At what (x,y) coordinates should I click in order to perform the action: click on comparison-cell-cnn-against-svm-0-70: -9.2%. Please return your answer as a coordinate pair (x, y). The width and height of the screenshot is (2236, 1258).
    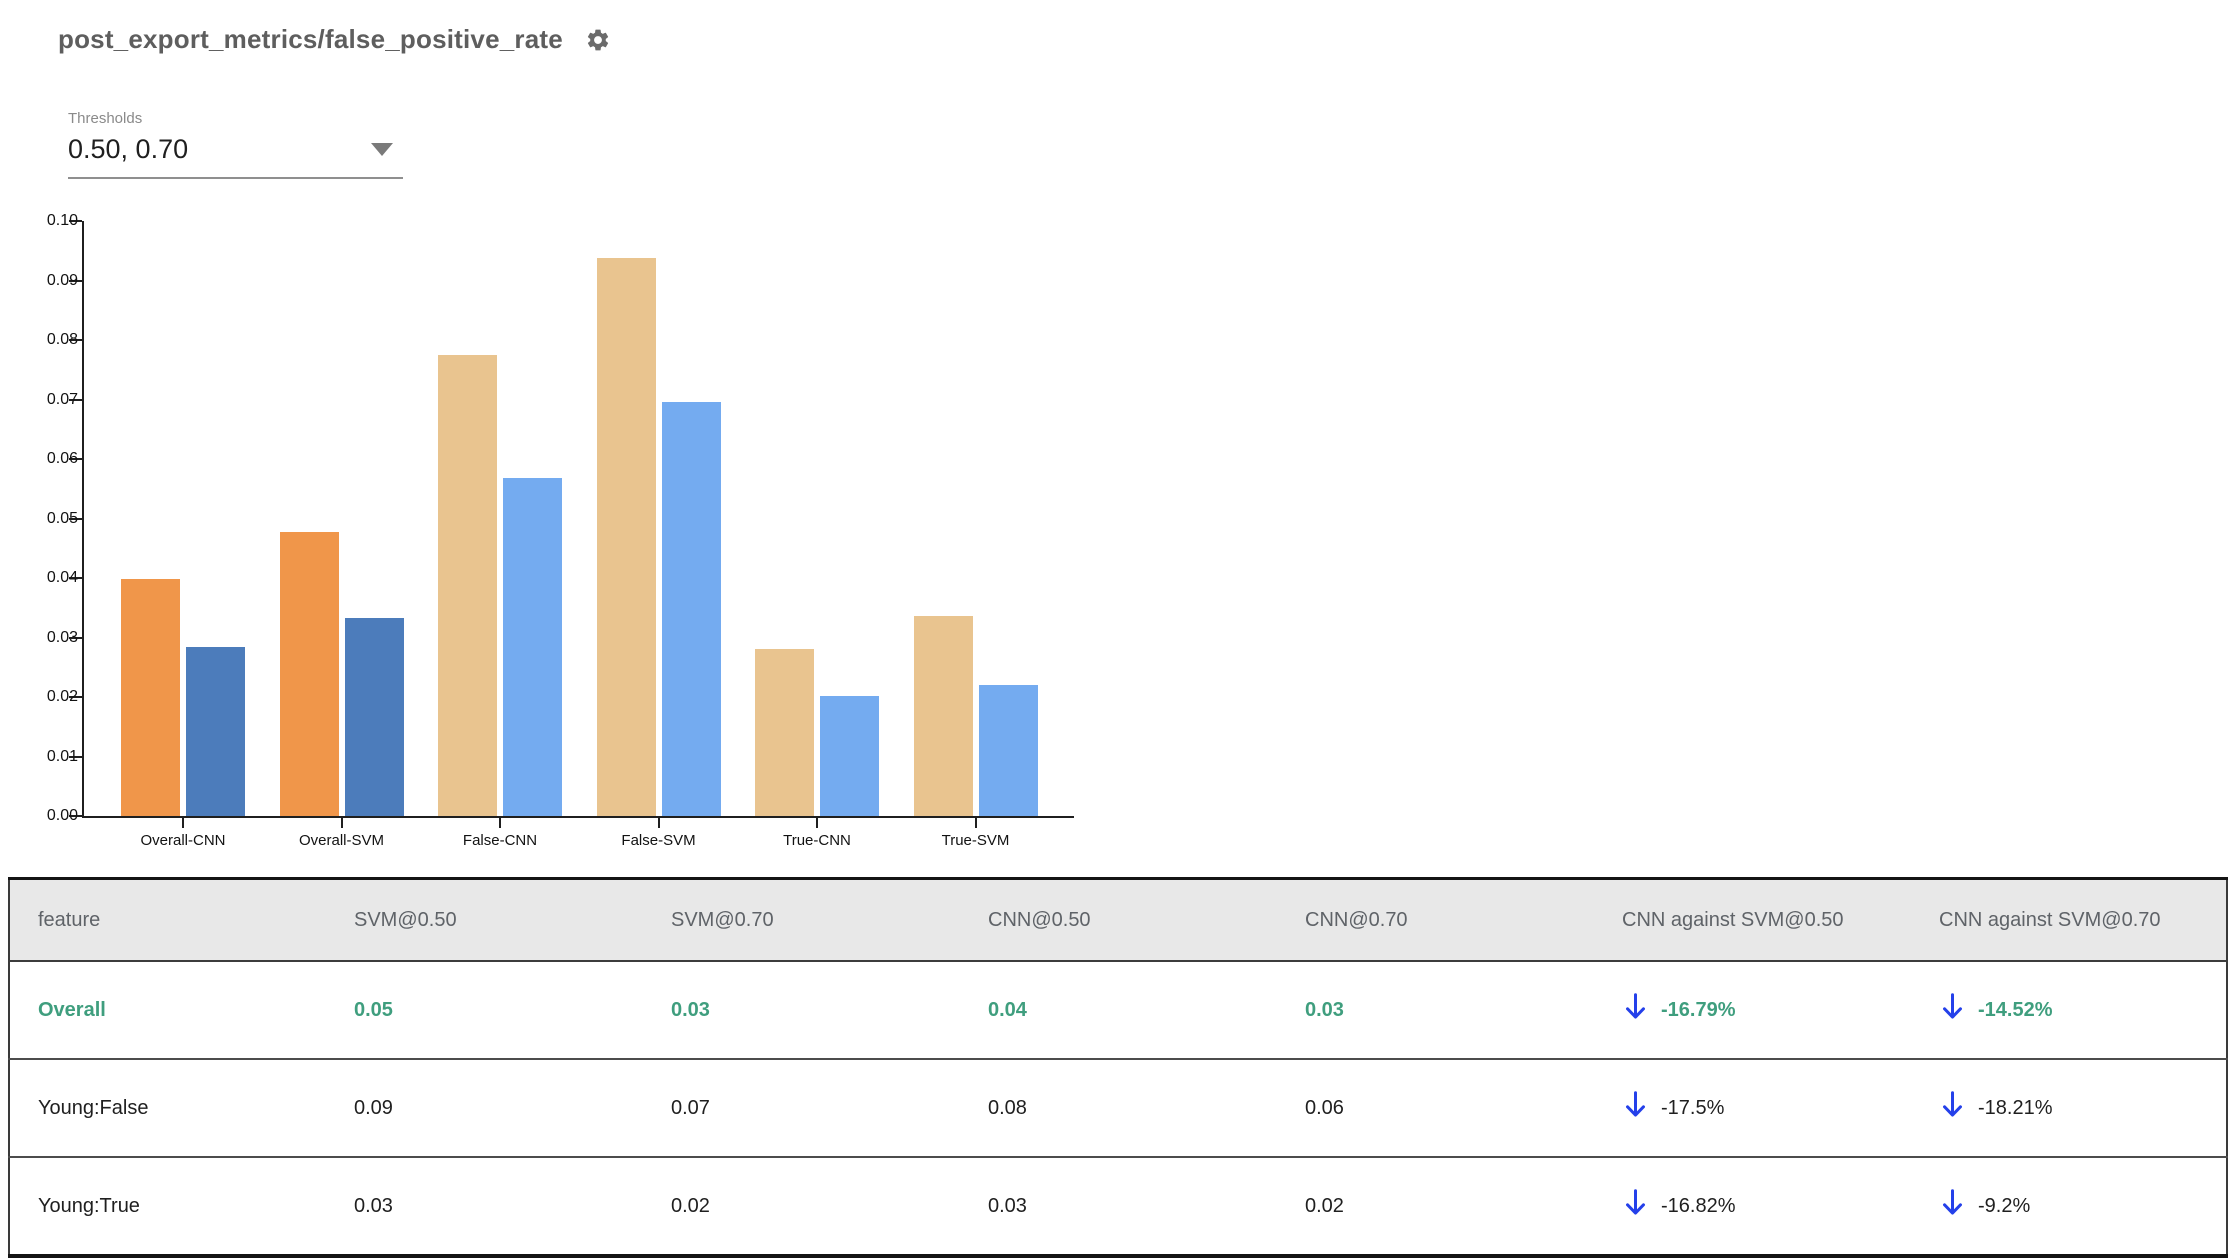
    Looking at the image, I should click on (2069, 1206).